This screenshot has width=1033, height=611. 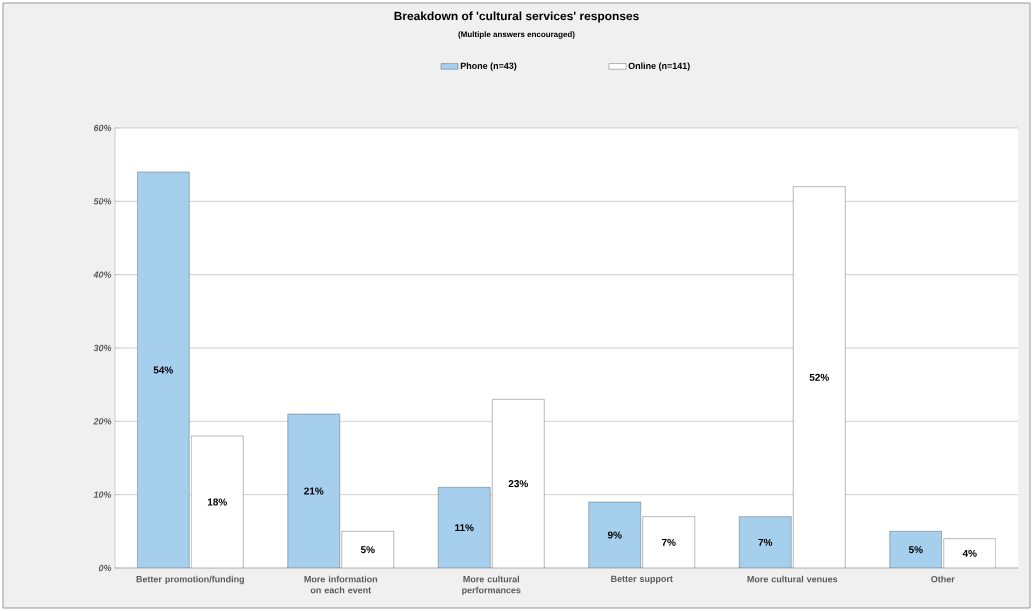 What do you see at coordinates (217, 502) in the screenshot?
I see `data-label: 18%` at bounding box center [217, 502].